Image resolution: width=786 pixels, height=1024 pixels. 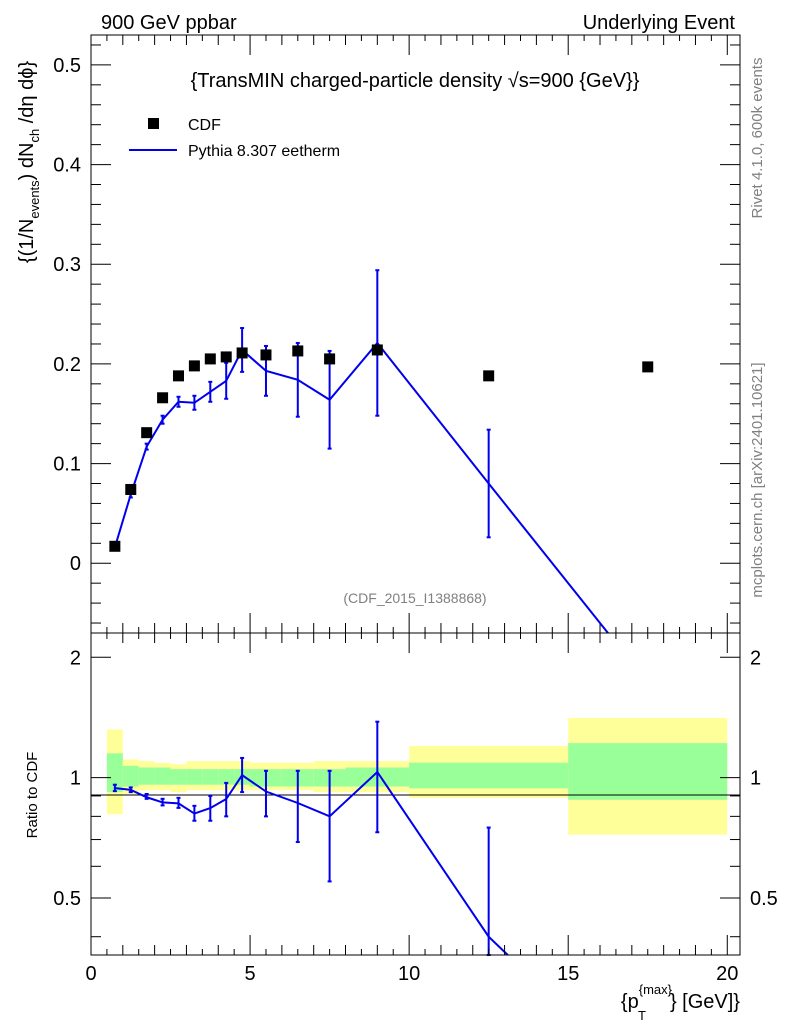 I want to click on legend-pythia-label: Pythia 8.307 eetherm, so click(x=264, y=151).